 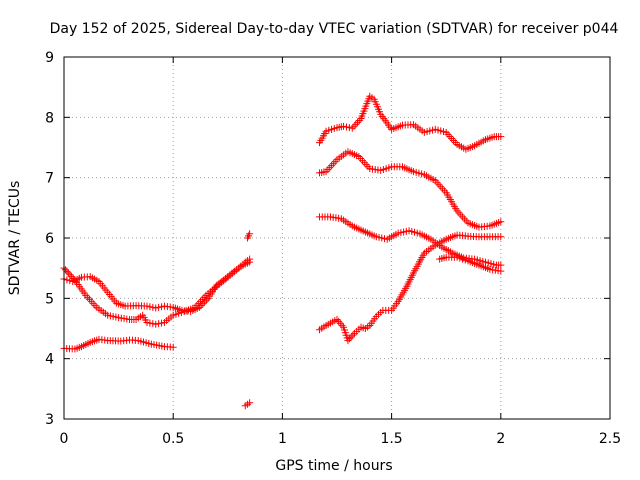 I want to click on x-tick-label: 0.5, so click(x=173, y=439).